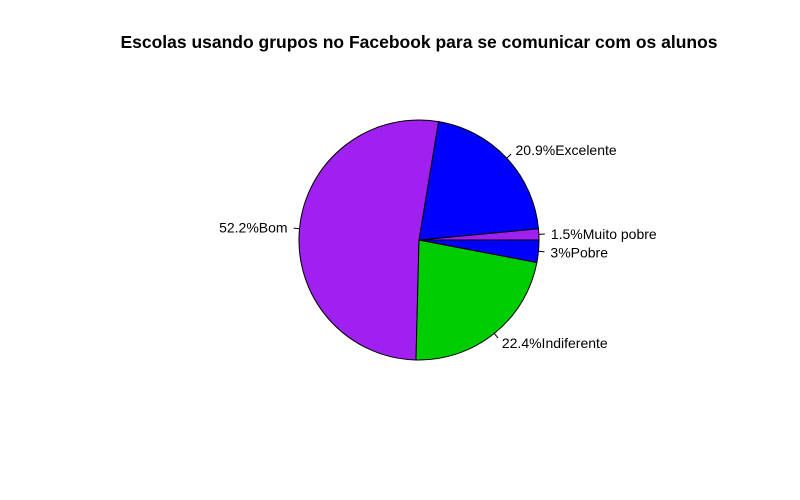 This screenshot has width=800, height=500. Describe the element at coordinates (476, 300) in the screenshot. I see `pie-slice-indiferente` at that location.